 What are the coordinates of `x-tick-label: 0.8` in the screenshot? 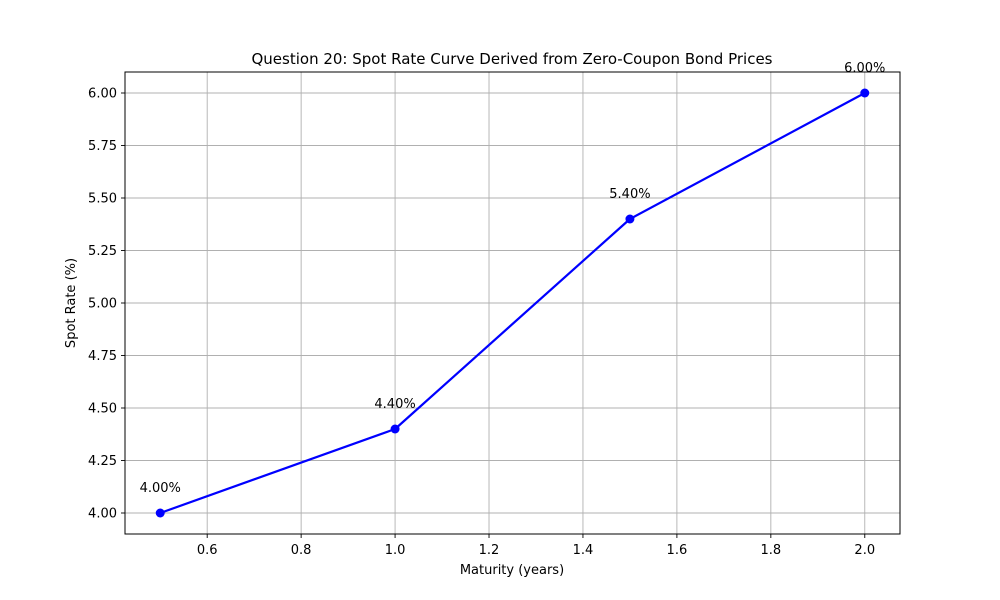 It's located at (301, 550).